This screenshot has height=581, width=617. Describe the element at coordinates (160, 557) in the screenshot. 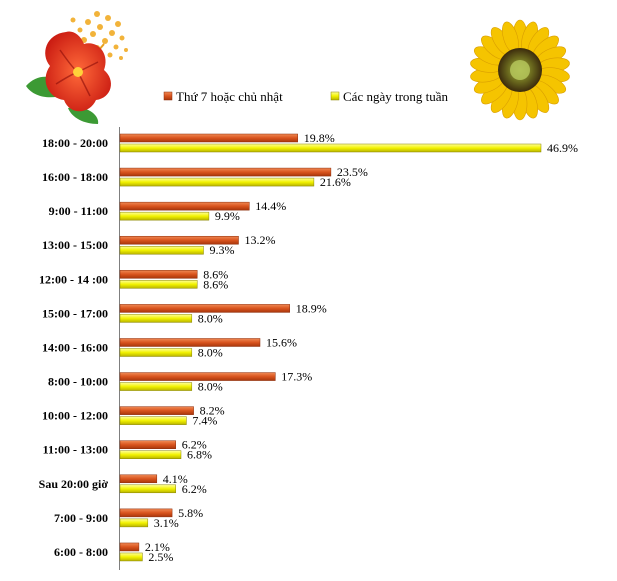

I see `data-label-series-1: 2.5%` at that location.